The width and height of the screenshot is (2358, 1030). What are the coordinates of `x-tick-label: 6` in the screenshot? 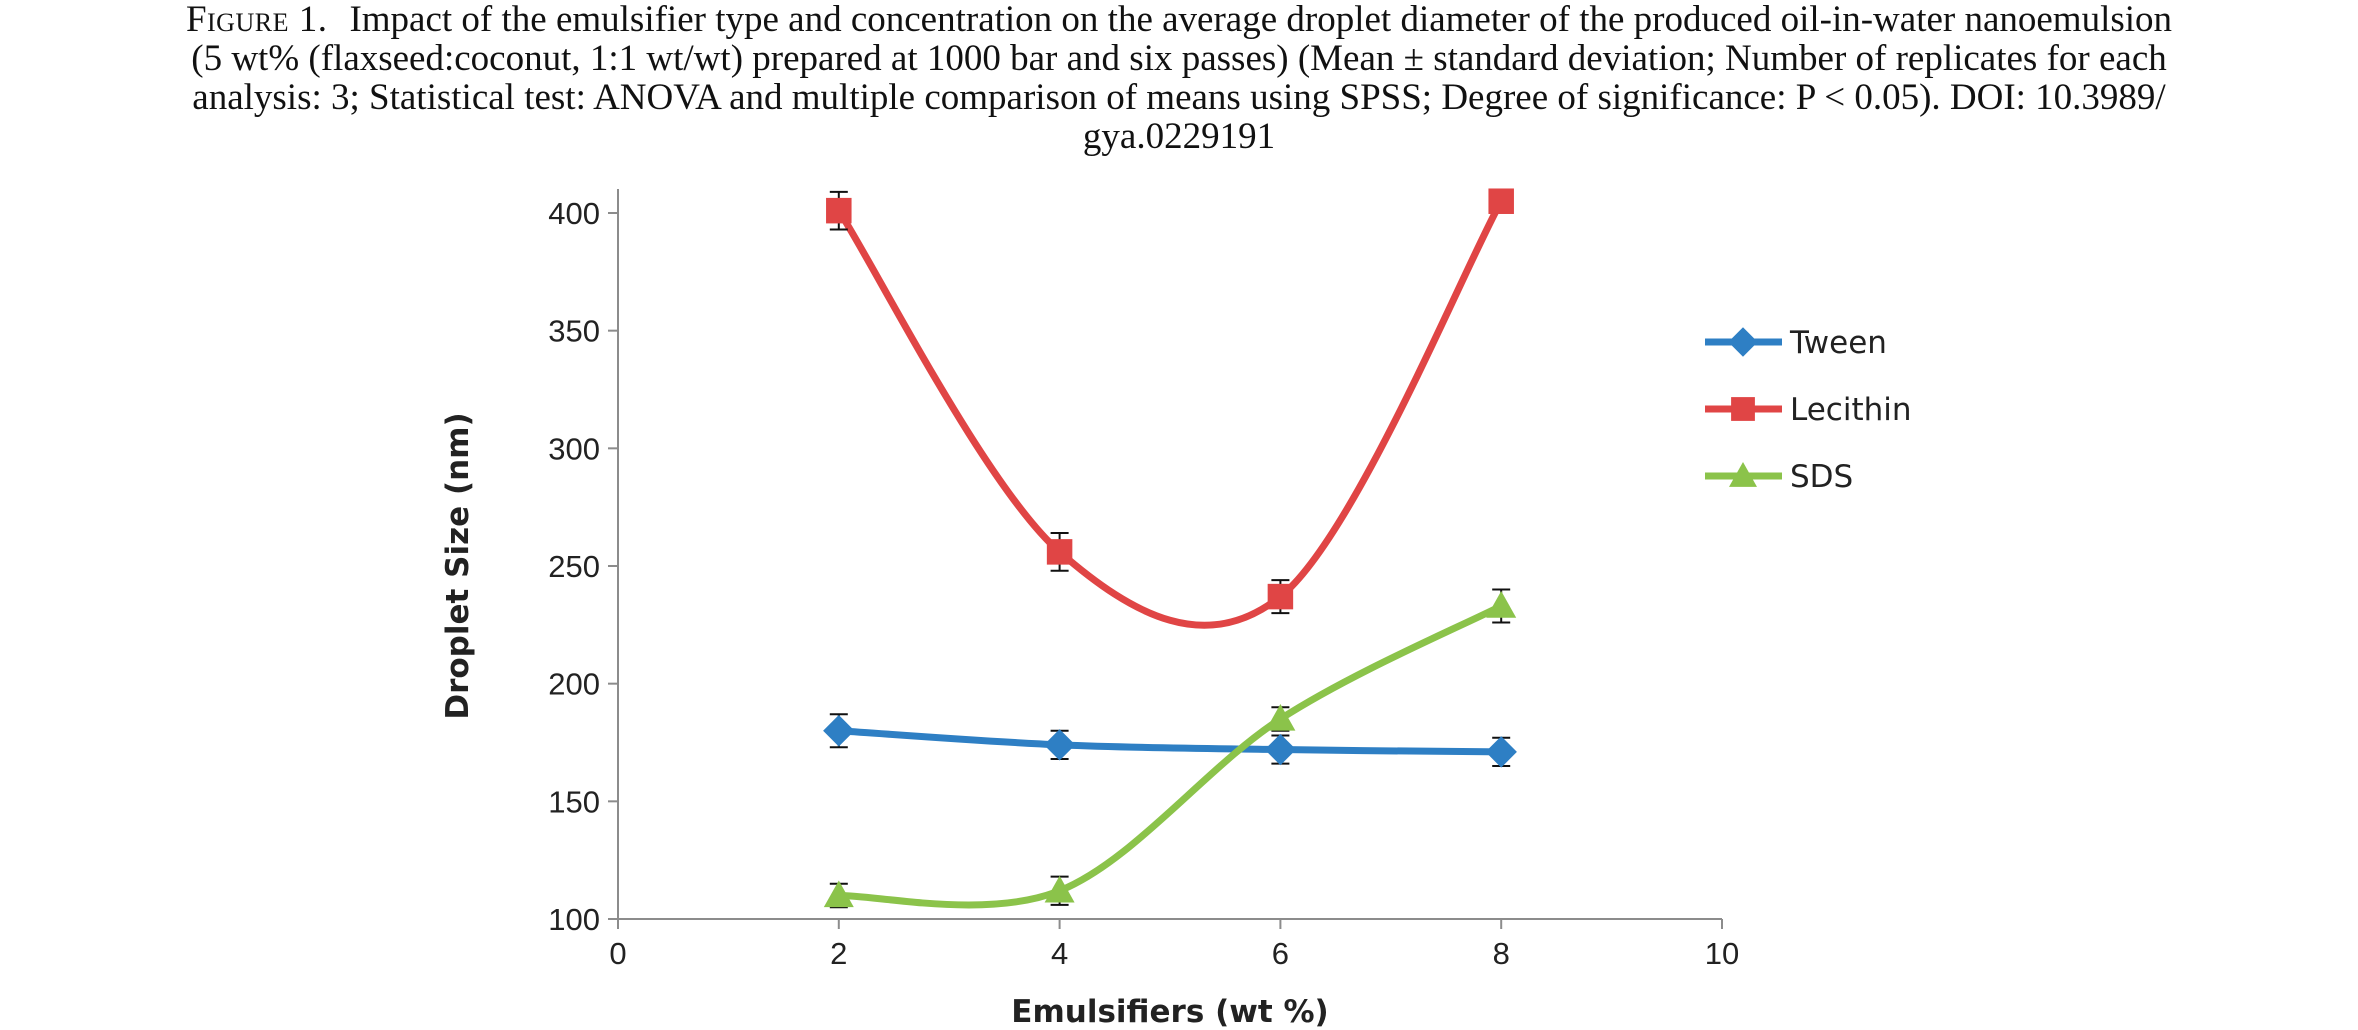 It's located at (1280, 953).